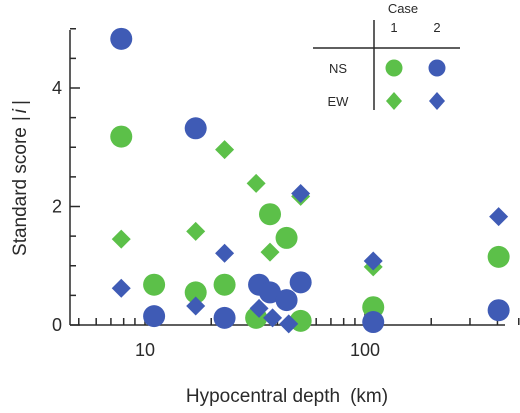 Image resolution: width=520 pixels, height=413 pixels. Describe the element at coordinates (338, 68) in the screenshot. I see `legend-row-ns: NS` at that location.